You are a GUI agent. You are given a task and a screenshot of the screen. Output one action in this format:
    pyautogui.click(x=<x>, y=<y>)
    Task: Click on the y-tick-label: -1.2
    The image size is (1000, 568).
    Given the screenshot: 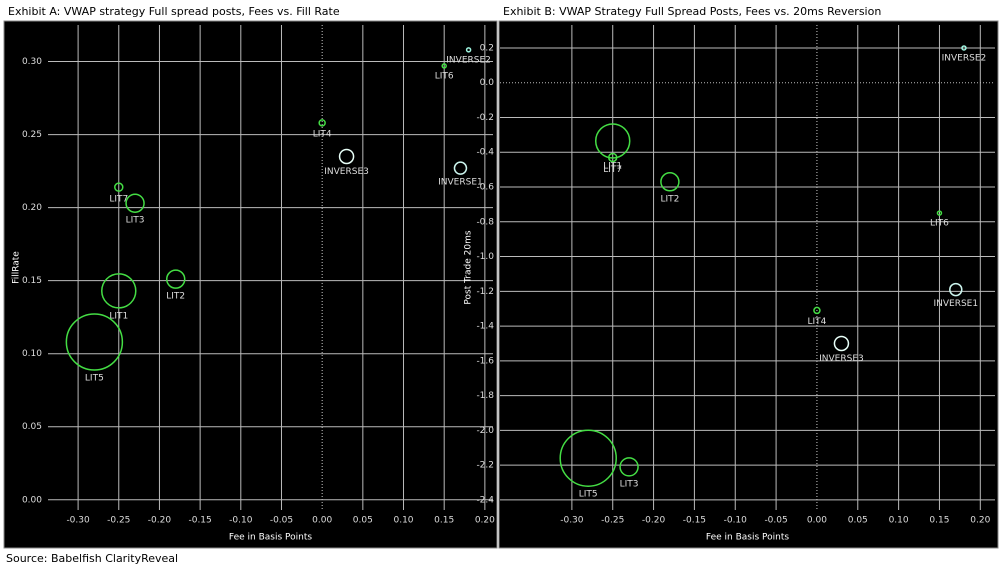 What is the action you would take?
    pyautogui.click(x=485, y=292)
    